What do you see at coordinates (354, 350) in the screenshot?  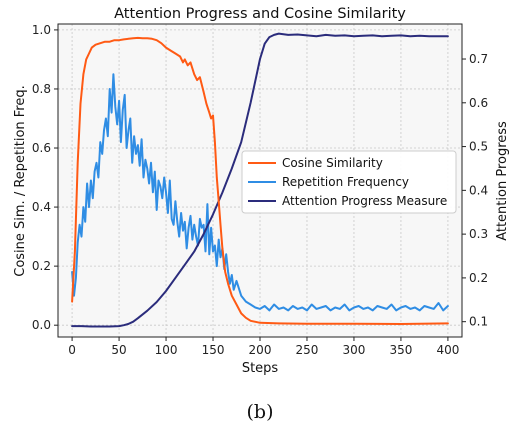 I see `x-tick-label: 300` at bounding box center [354, 350].